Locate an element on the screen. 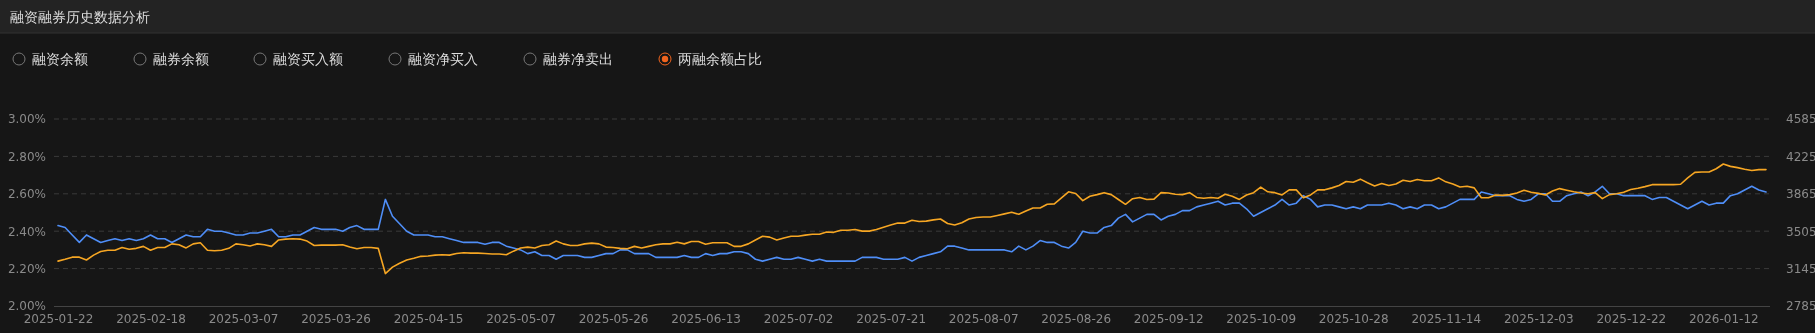  y-tick-label: 2.80% is located at coordinates (26, 156).